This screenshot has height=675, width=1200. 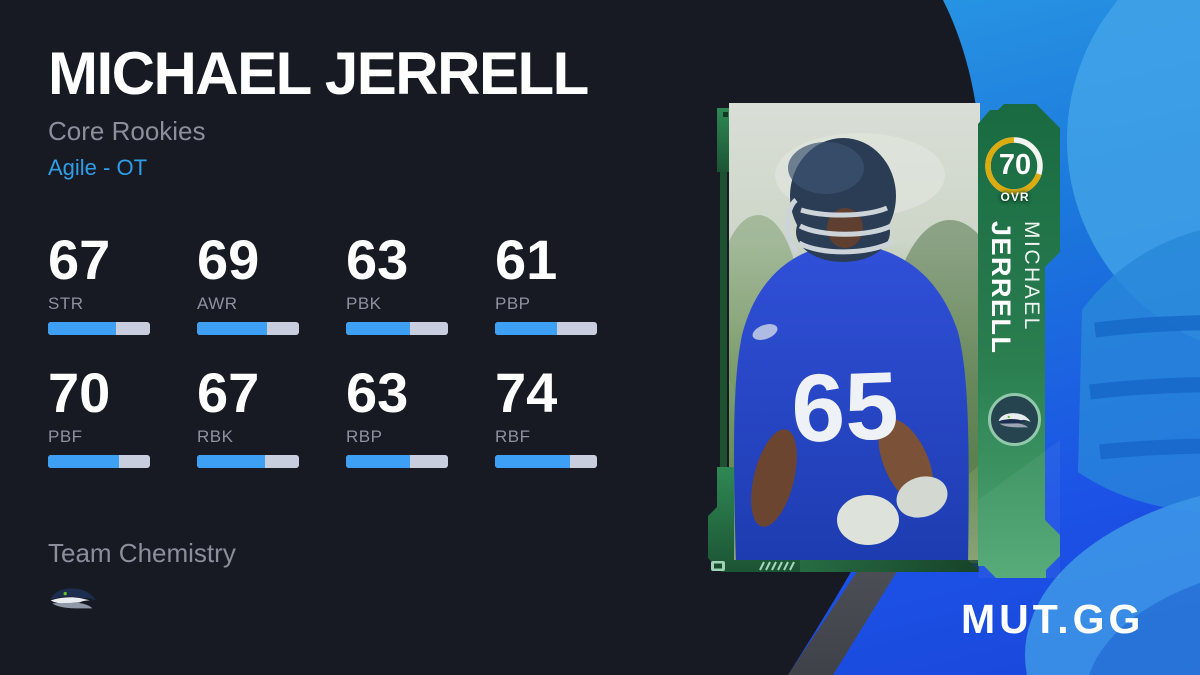 I want to click on card-team-badge, so click(x=1014, y=419).